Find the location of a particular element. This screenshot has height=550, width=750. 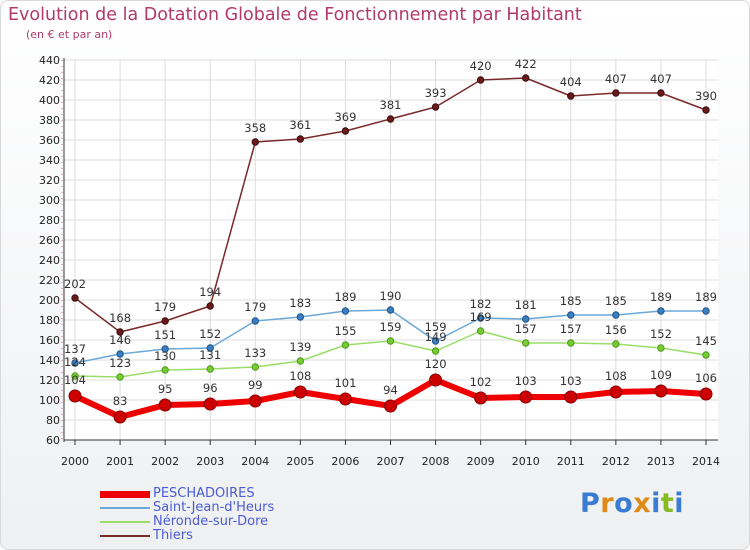

data-label: 120 is located at coordinates (436, 364).